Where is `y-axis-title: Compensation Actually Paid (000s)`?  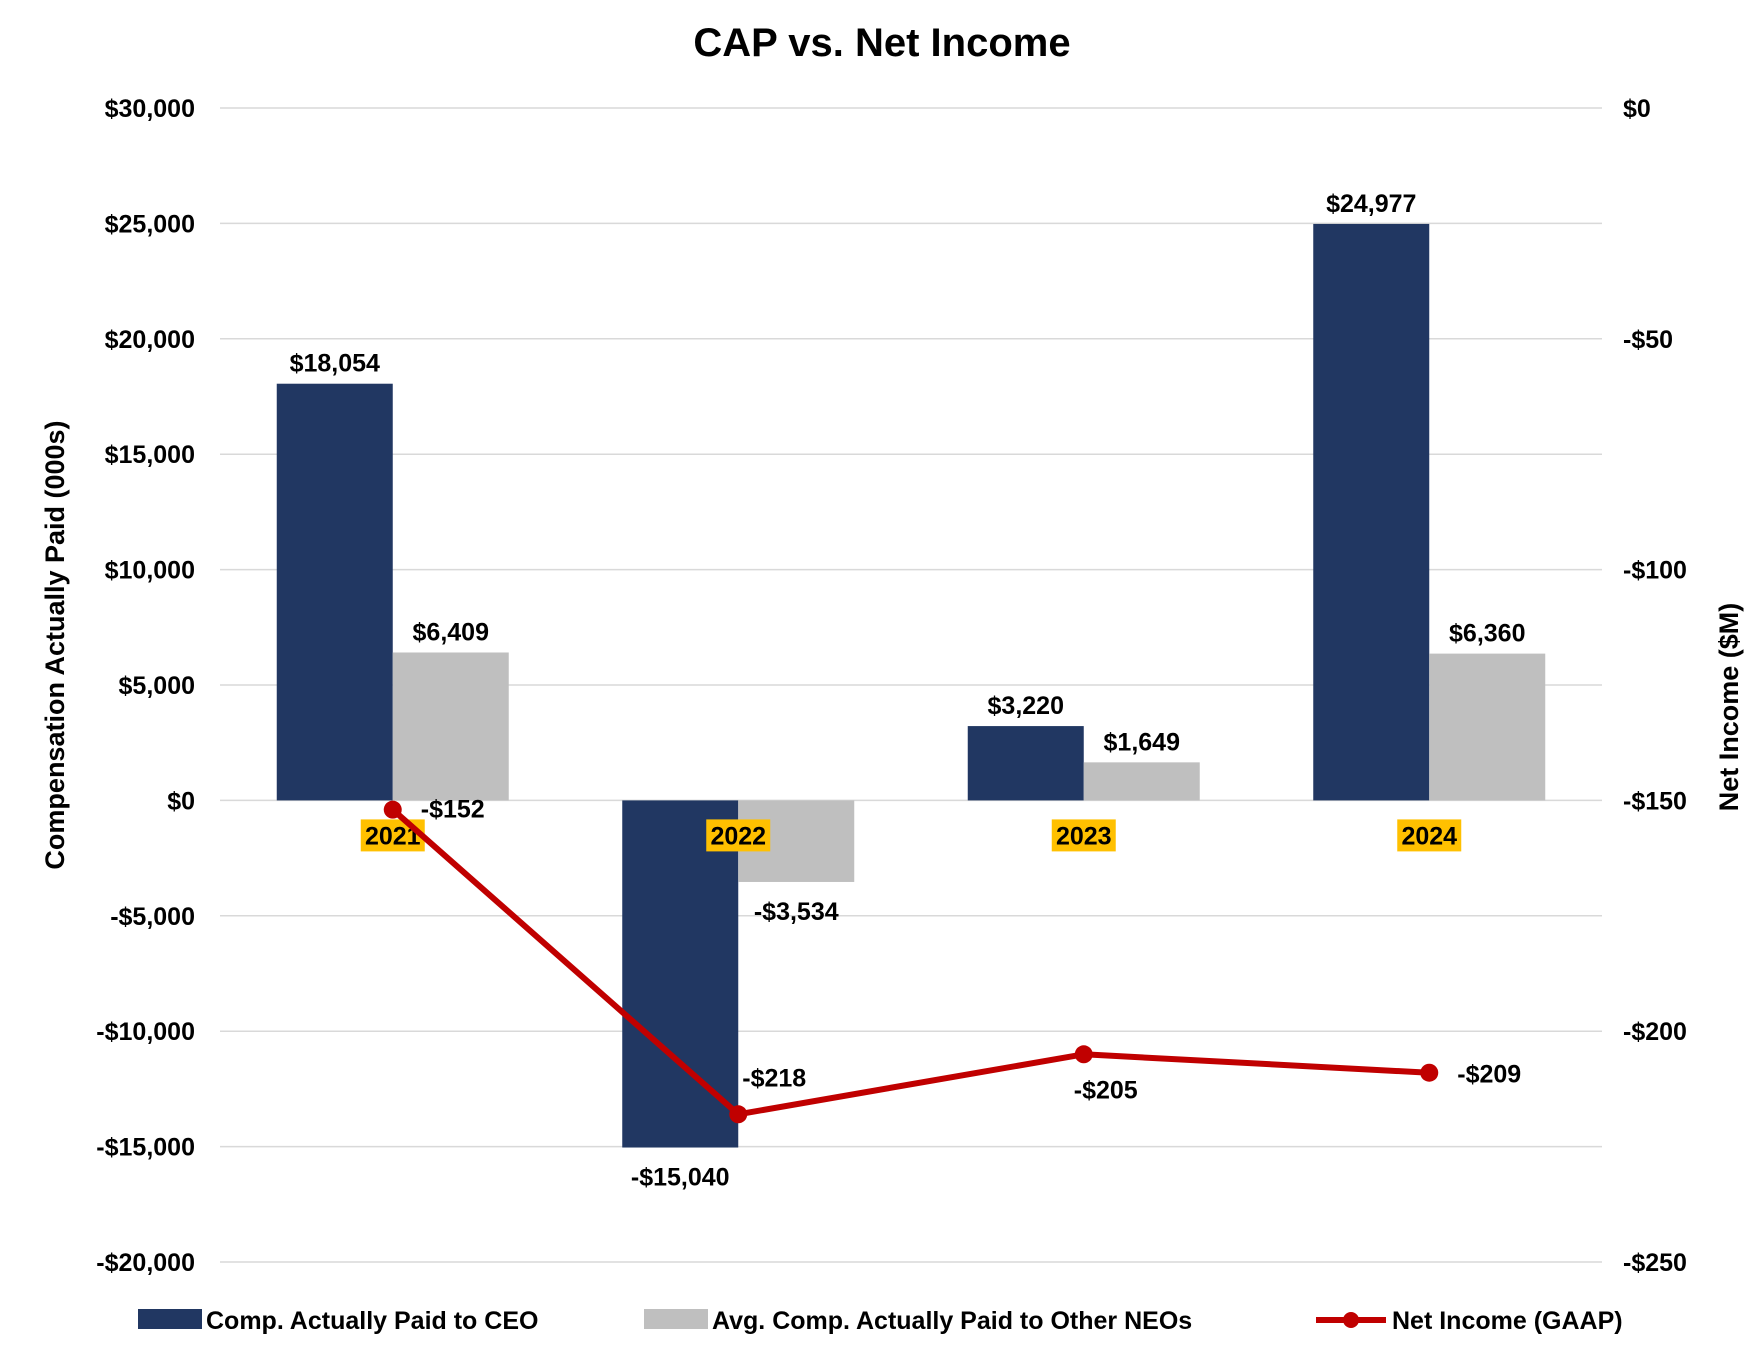 y-axis-title: Compensation Actually Paid (000s) is located at coordinates (55, 644).